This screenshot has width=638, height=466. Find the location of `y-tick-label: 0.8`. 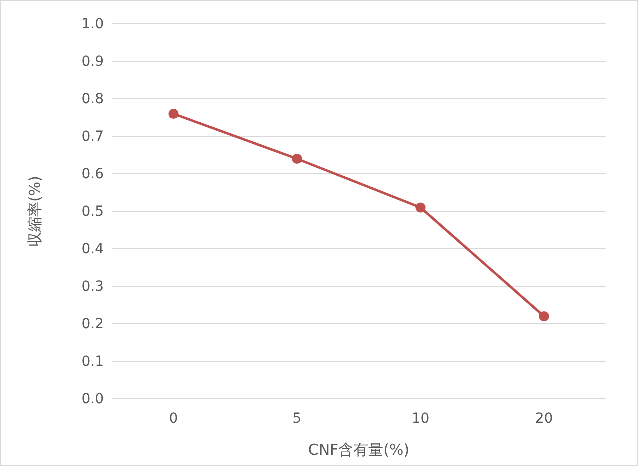

y-tick-label: 0.8 is located at coordinates (93, 99).